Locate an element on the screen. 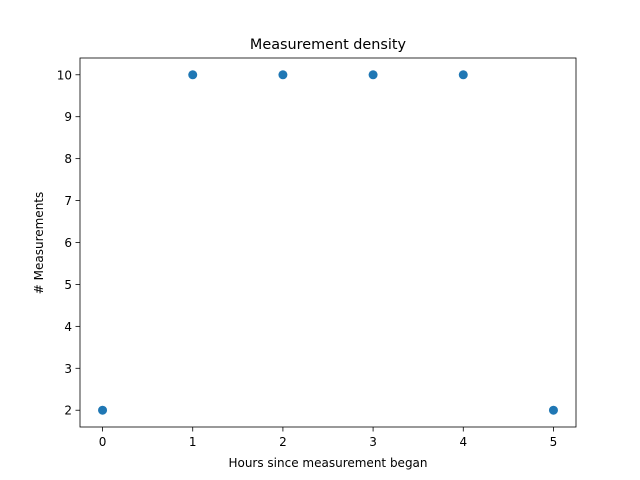 The height and width of the screenshot is (480, 640). y-axis-label: # Measurements is located at coordinates (39, 243).